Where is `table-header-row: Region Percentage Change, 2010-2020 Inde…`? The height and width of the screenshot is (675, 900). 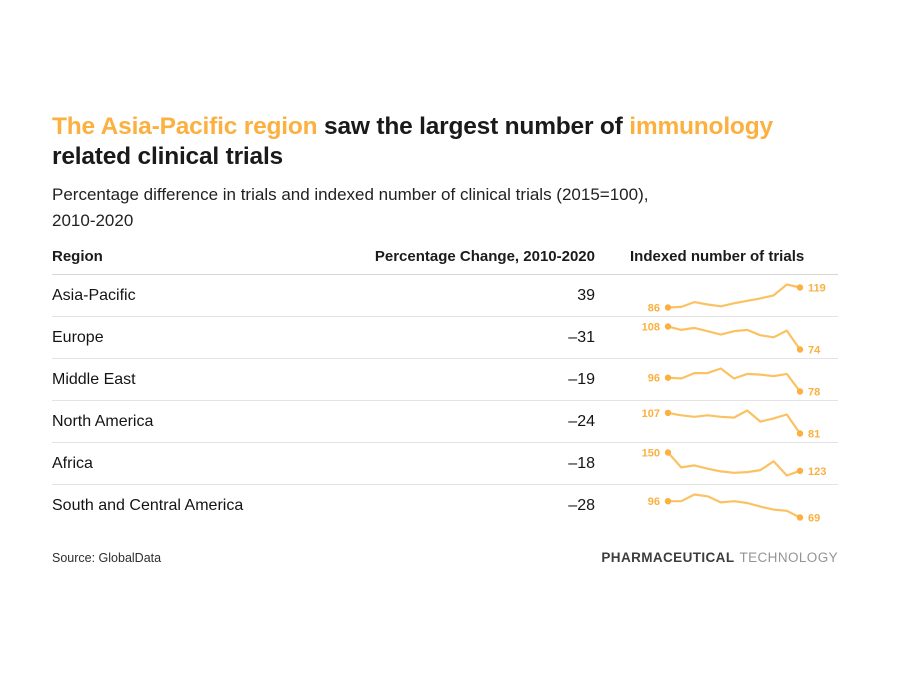
table-header-row: Region Percentage Change, 2010-2020 Inde… is located at coordinates (445, 261).